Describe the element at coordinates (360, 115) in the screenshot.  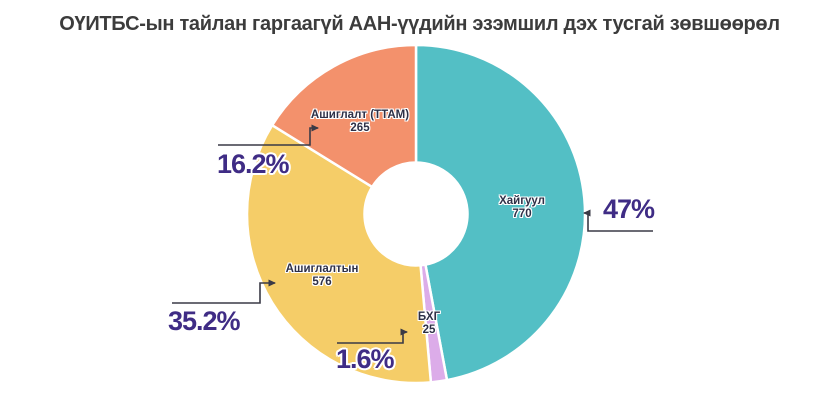
I see `slice-label-name: Ашиглалт (ТТАМ)` at that location.